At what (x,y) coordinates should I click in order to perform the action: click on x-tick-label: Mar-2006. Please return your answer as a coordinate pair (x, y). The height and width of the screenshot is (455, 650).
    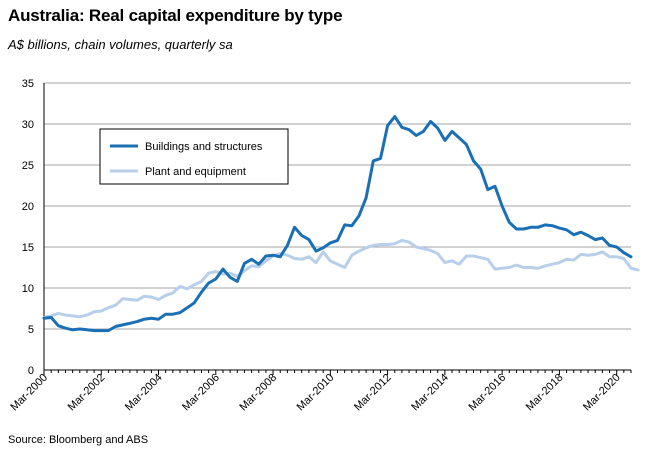
    Looking at the image, I should click on (201, 393).